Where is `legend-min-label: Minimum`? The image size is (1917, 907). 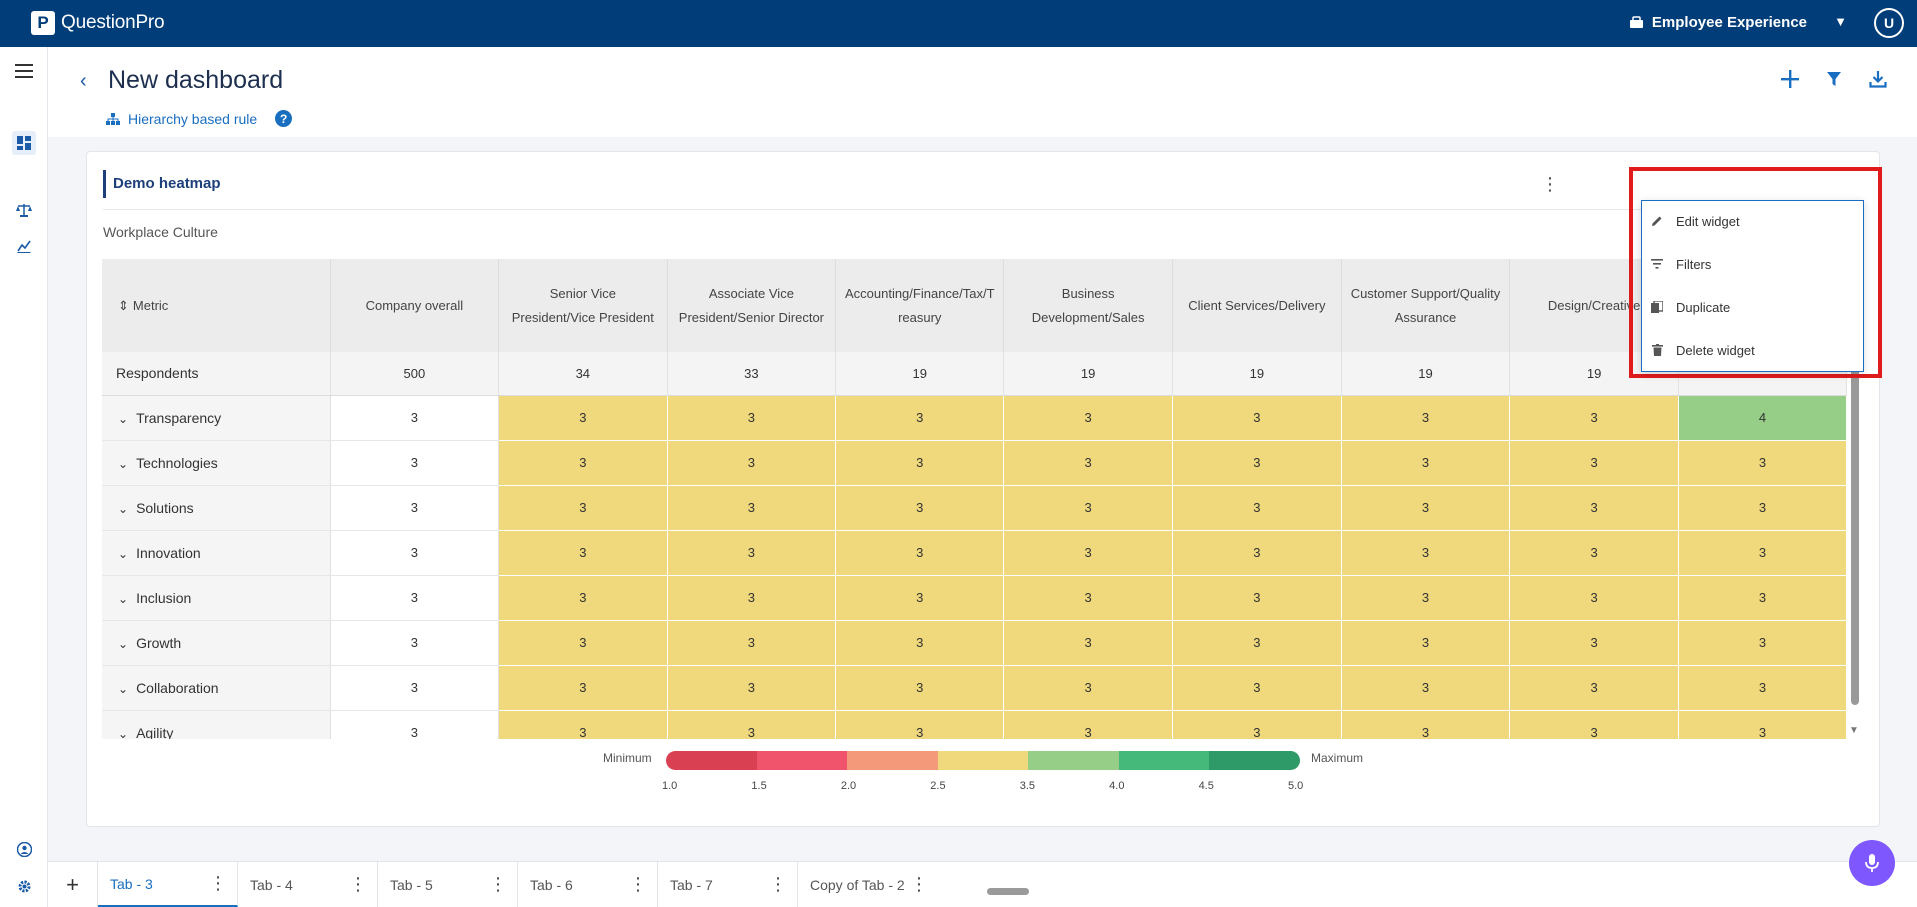 legend-min-label: Minimum is located at coordinates (627, 758).